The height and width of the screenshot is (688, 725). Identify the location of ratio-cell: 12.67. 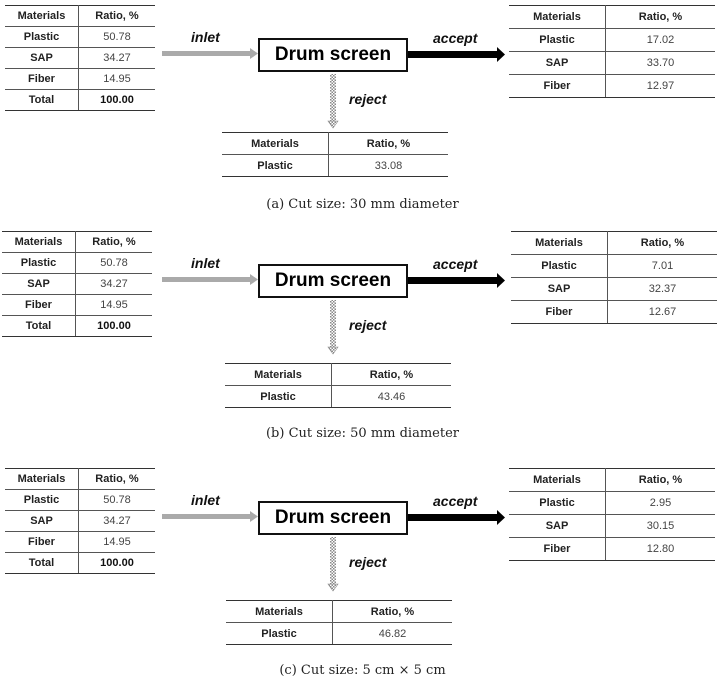
(662, 312).